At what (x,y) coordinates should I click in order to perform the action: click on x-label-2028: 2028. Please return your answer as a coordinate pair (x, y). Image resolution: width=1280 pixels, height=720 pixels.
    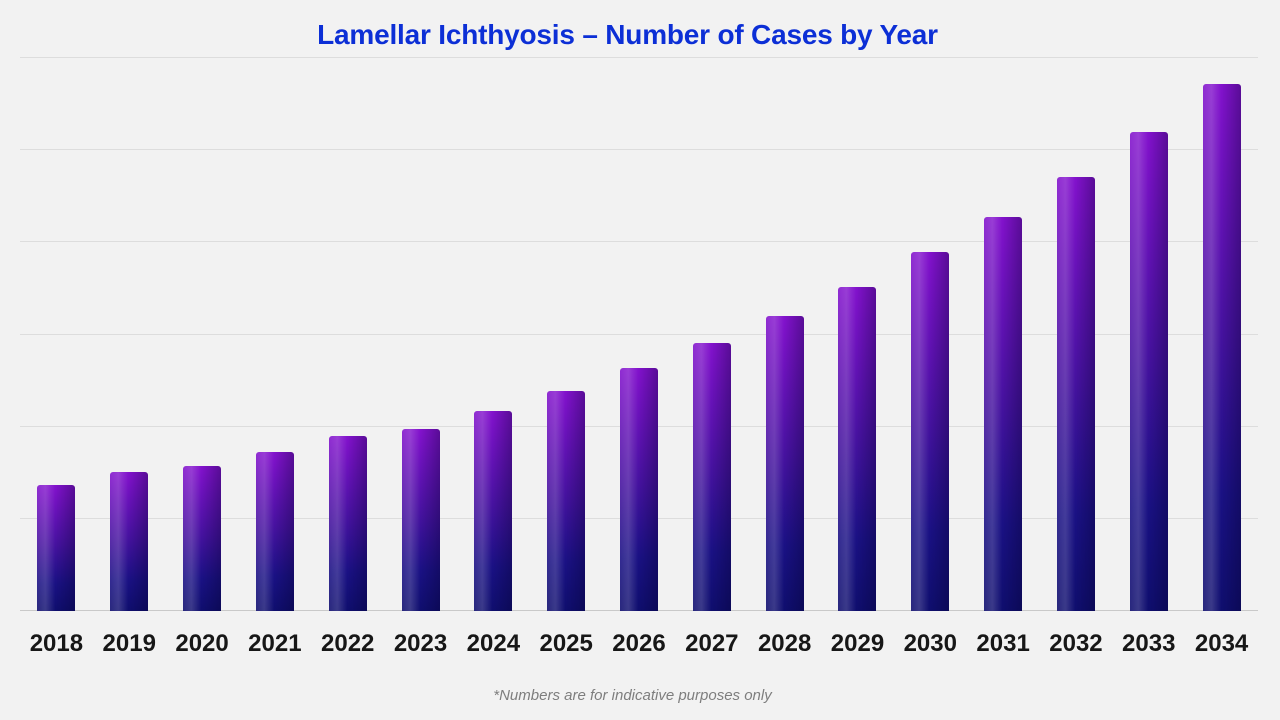
    Looking at the image, I should click on (784, 643).